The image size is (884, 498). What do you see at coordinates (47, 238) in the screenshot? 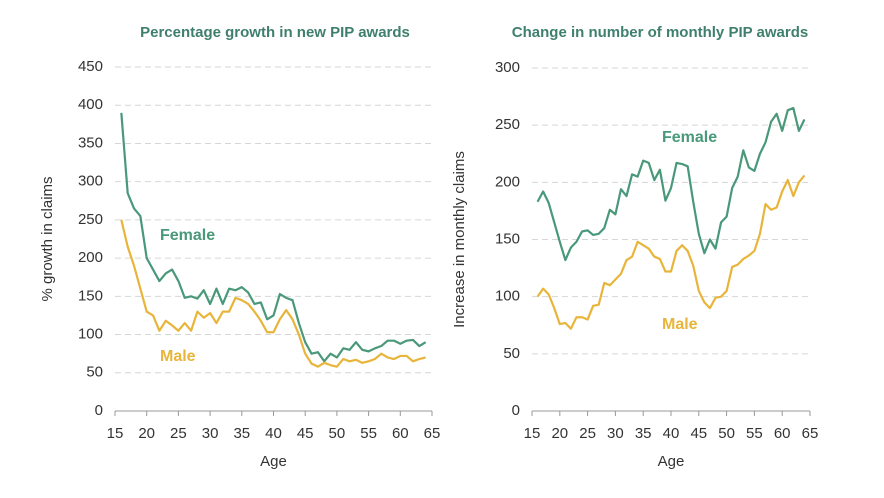
I see `y-axis-title: % growth in claims` at bounding box center [47, 238].